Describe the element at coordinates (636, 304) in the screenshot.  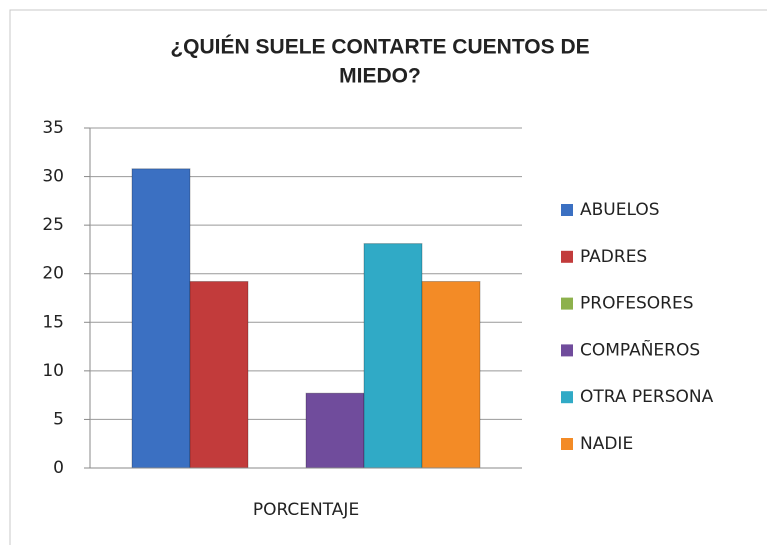
I see `legend-label: PROFESORES` at that location.